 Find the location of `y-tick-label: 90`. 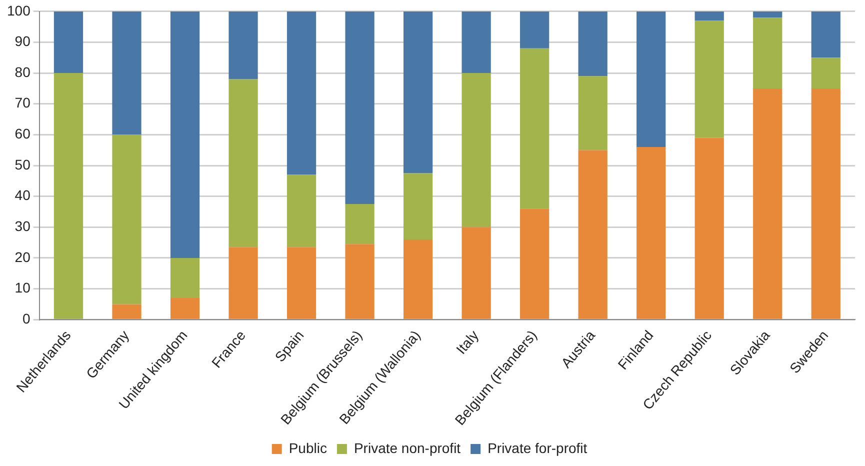

y-tick-label: 90 is located at coordinates (22, 41).